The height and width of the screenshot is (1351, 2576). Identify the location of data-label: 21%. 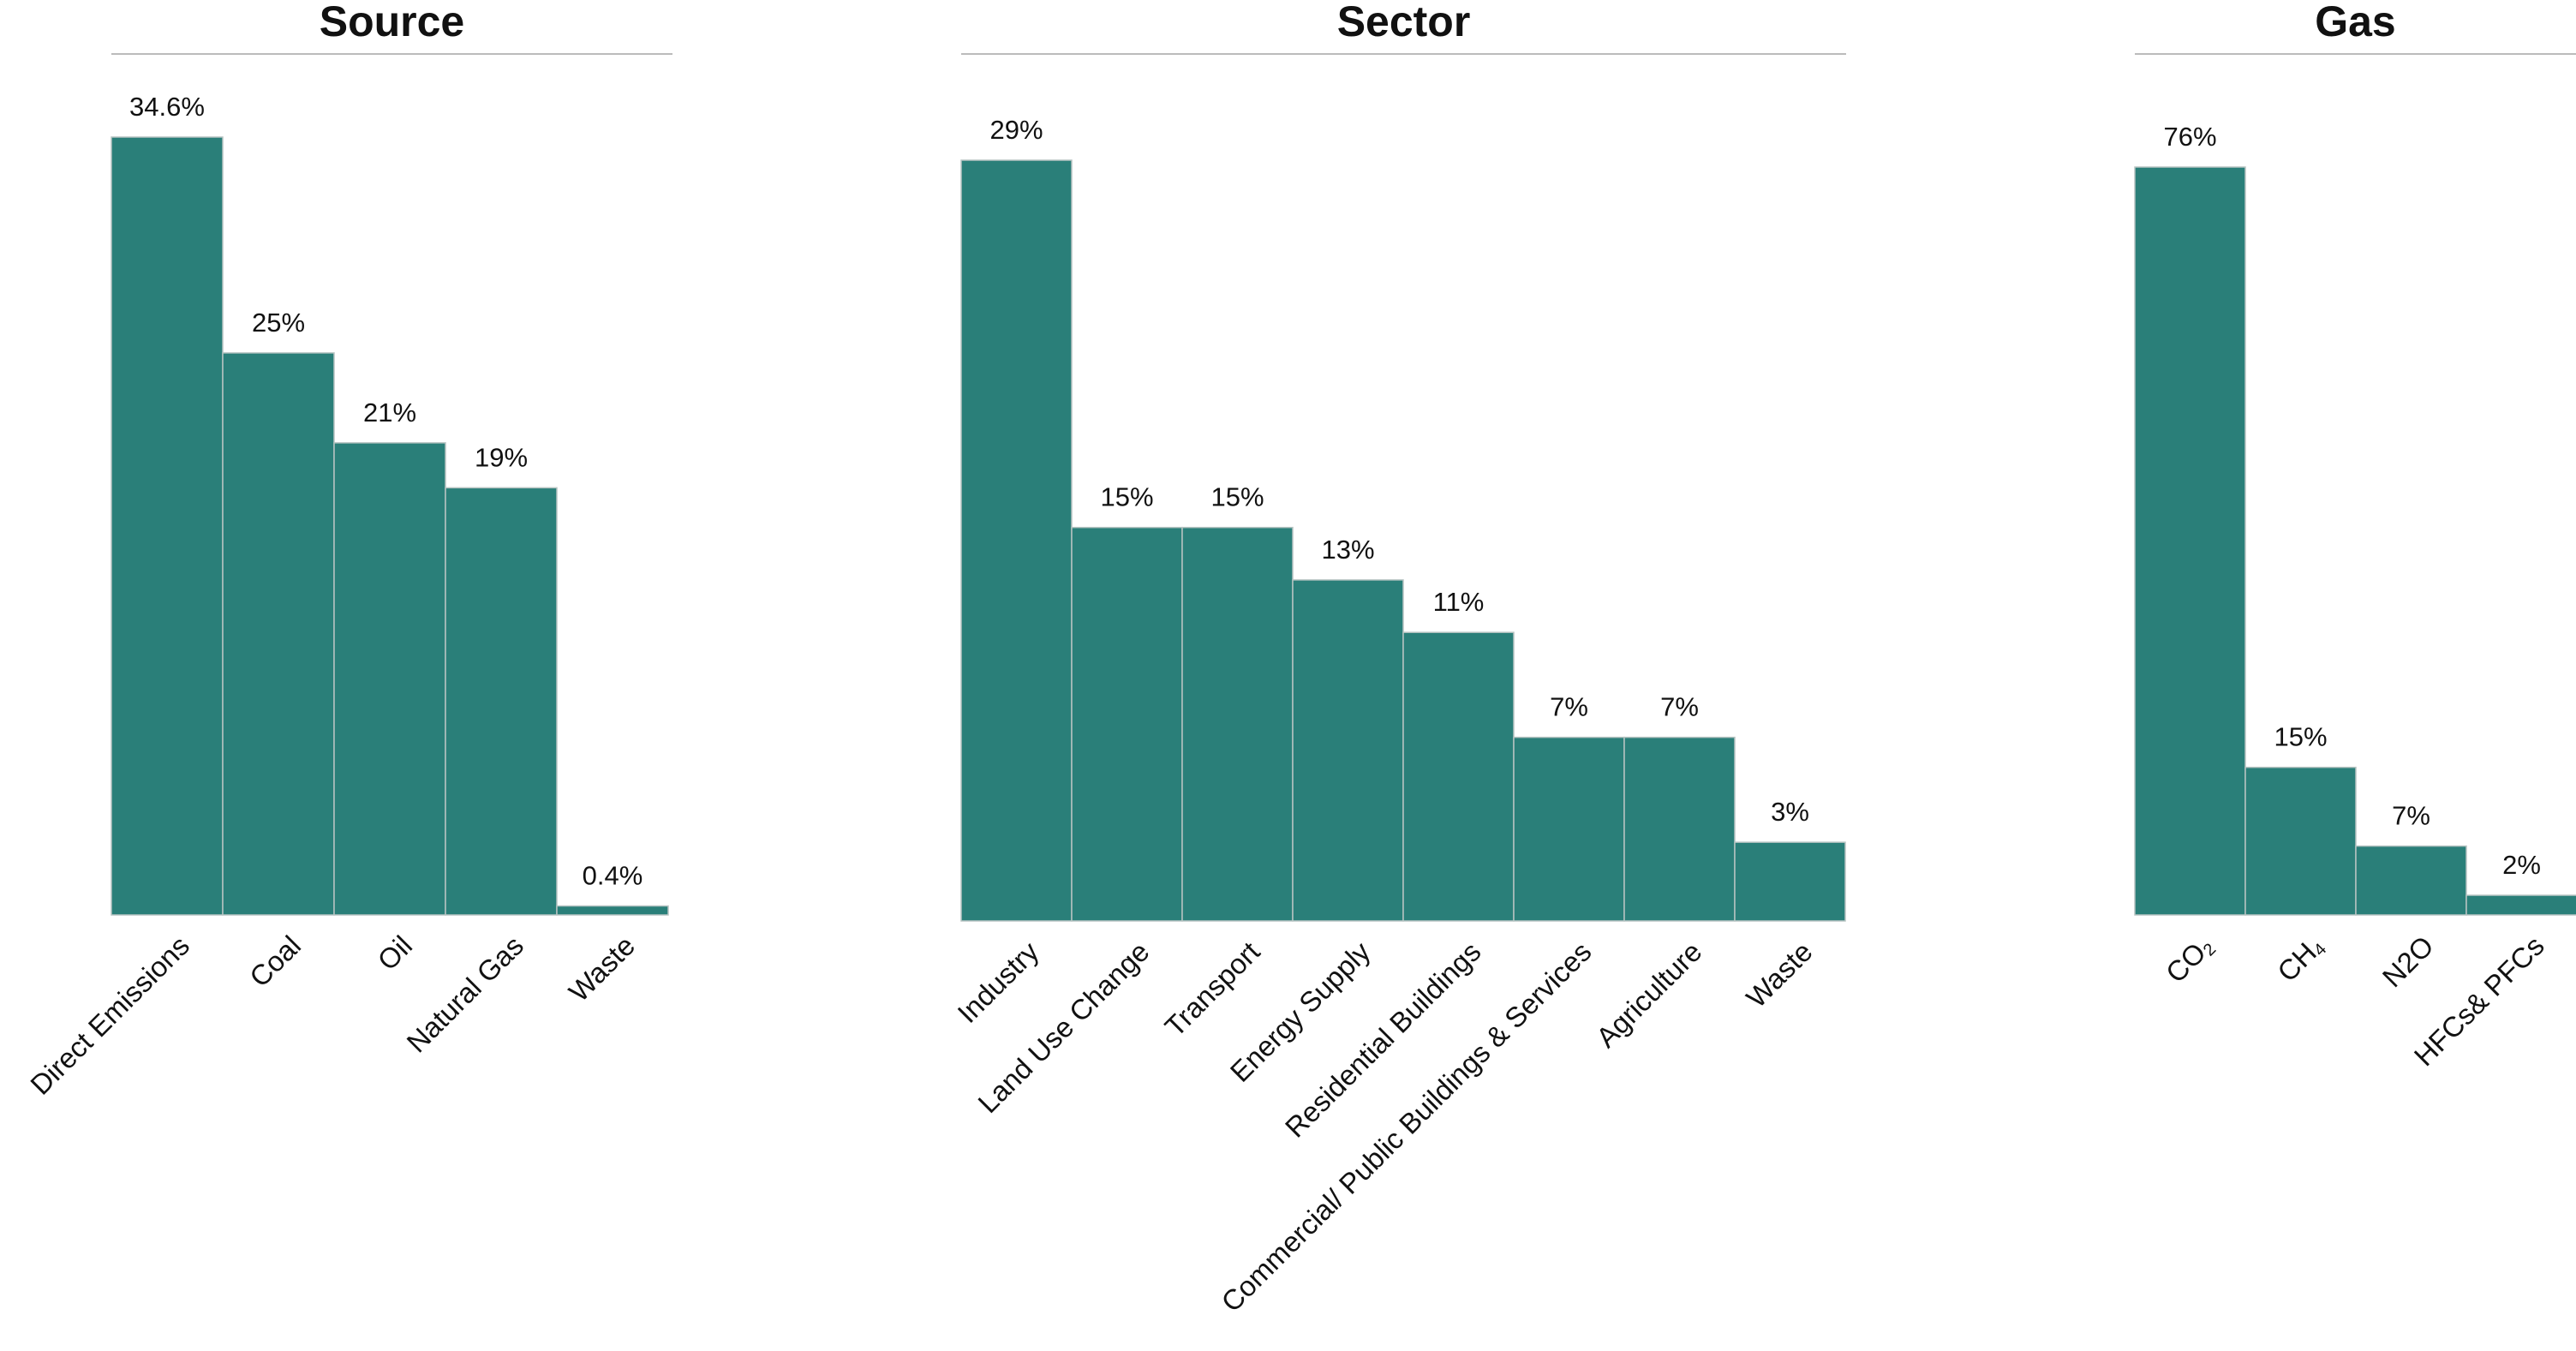
(390, 412).